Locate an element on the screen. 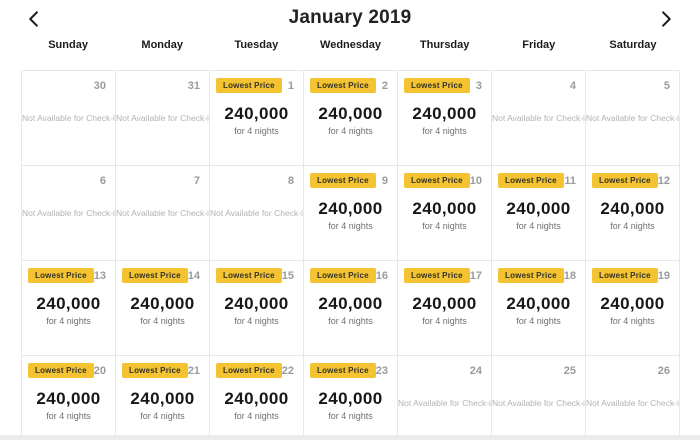  day-cell-1: Lowest Price 1 240,000 for 4 nights is located at coordinates (257, 118).